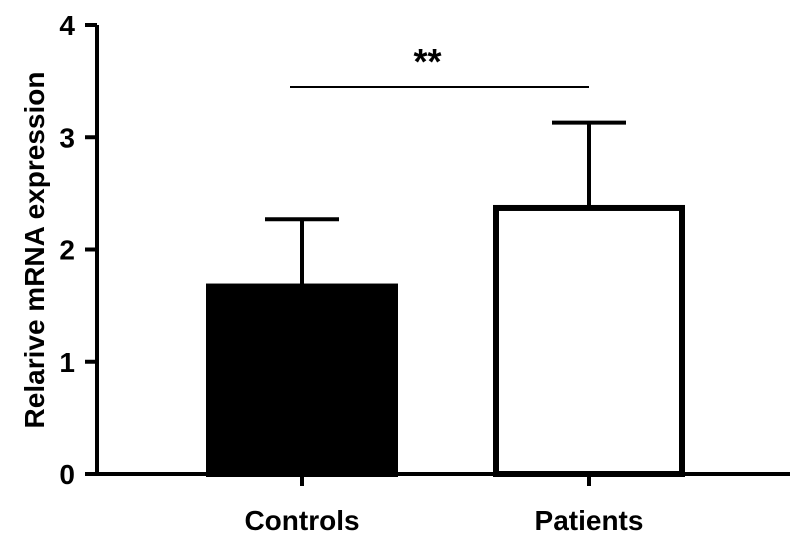 This screenshot has height=545, width=791. What do you see at coordinates (67, 474) in the screenshot?
I see `y-tick-label: 0` at bounding box center [67, 474].